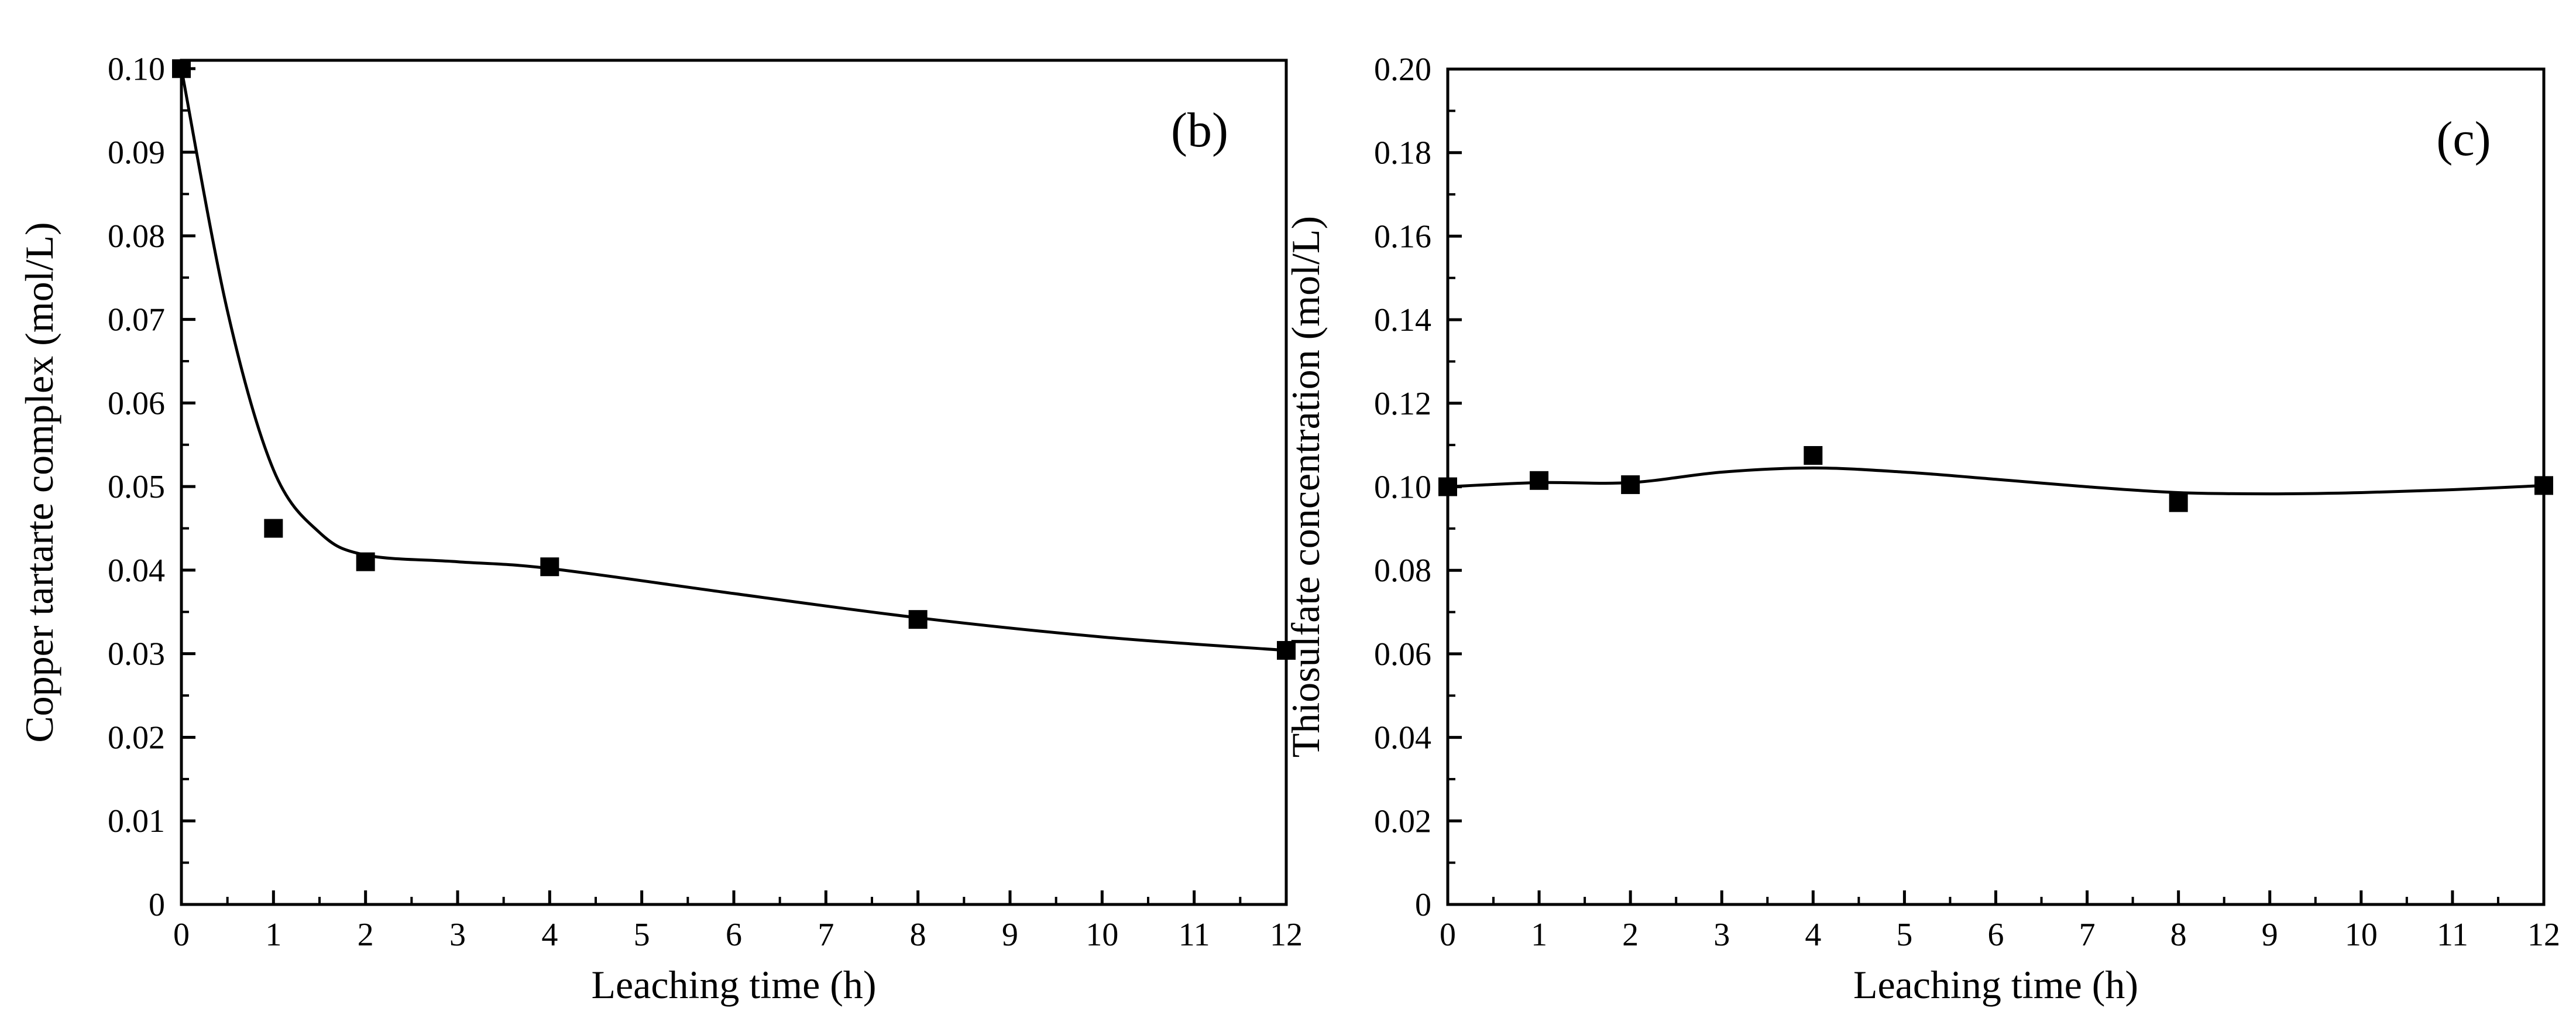 Image resolution: width=2576 pixels, height=1035 pixels. Describe the element at coordinates (136, 153) in the screenshot. I see `y-tick-label: 0.09` at that location.